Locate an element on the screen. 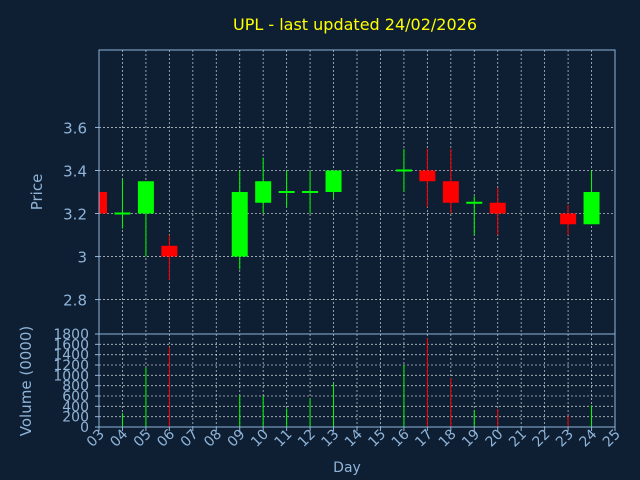  volume-tick-label: 600 is located at coordinates (75, 397).